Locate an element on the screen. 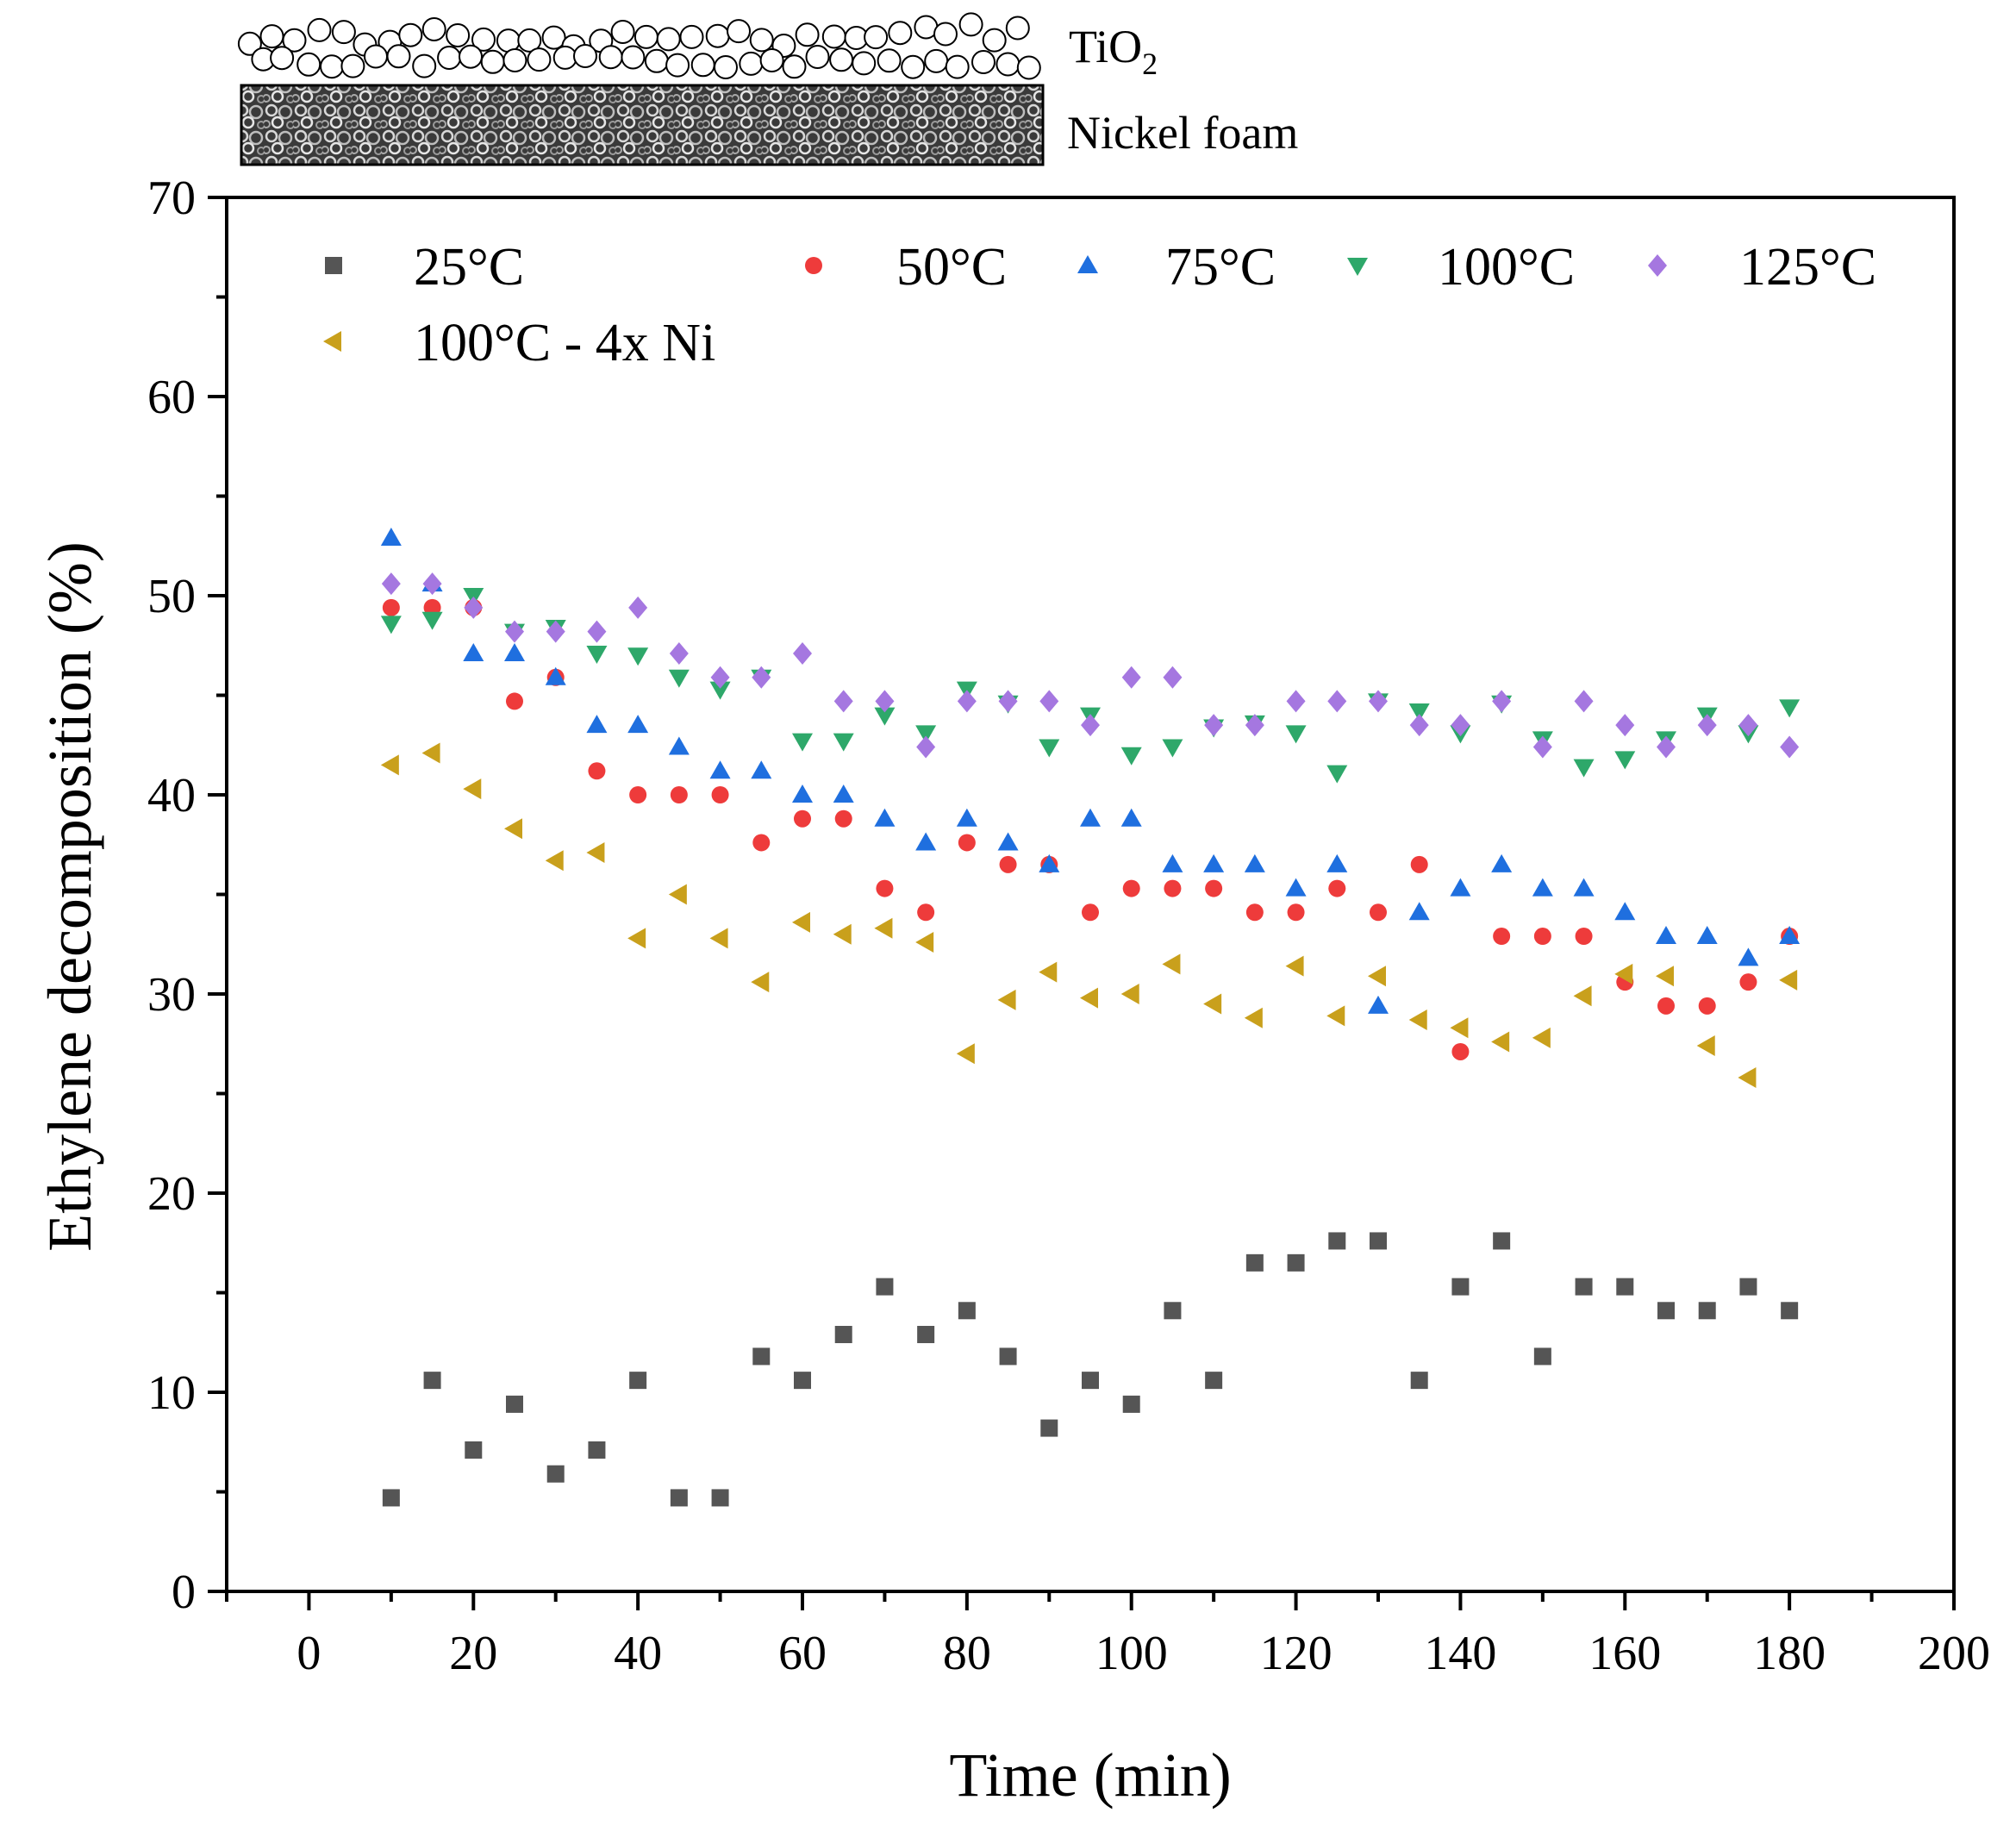 The width and height of the screenshot is (2016, 1844). legend-entry: 75°C is located at coordinates (1176, 267).